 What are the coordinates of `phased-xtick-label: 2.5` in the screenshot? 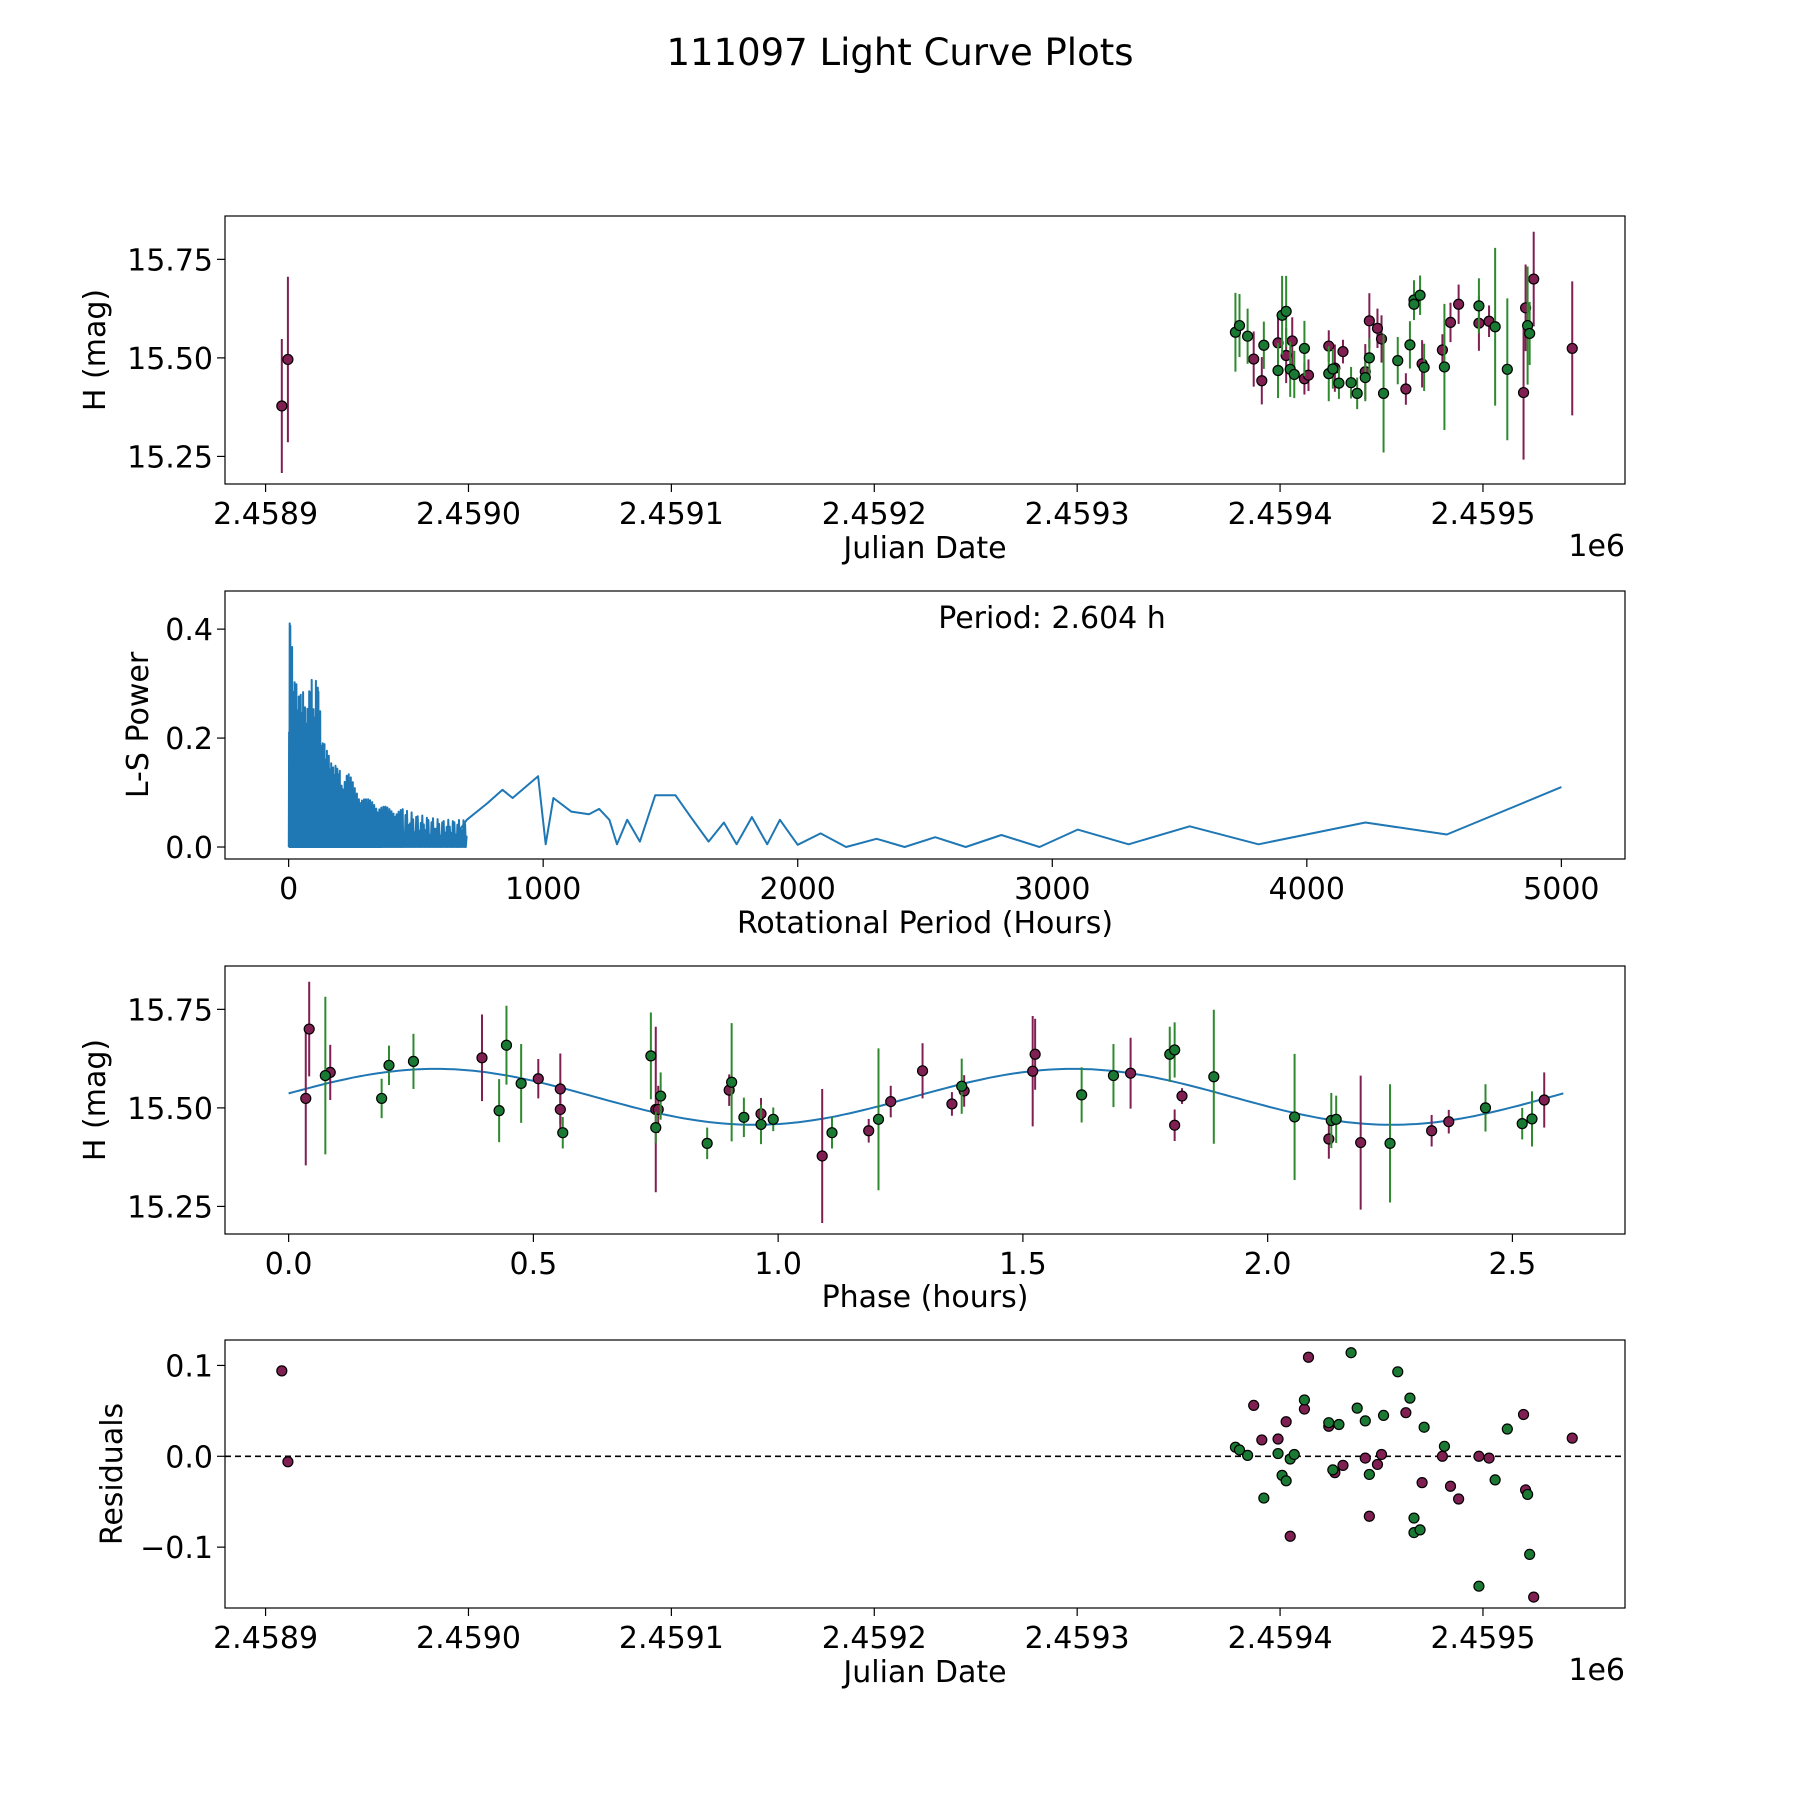 It's located at (1513, 1264).